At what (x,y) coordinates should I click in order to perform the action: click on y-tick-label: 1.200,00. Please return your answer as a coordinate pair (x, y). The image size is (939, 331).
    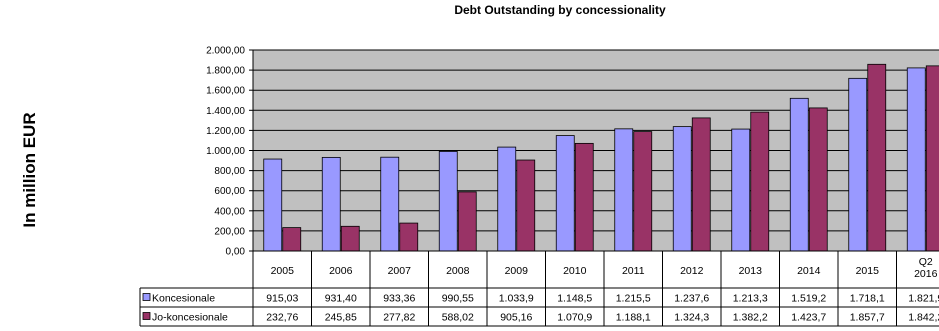
    Looking at the image, I should click on (225, 131).